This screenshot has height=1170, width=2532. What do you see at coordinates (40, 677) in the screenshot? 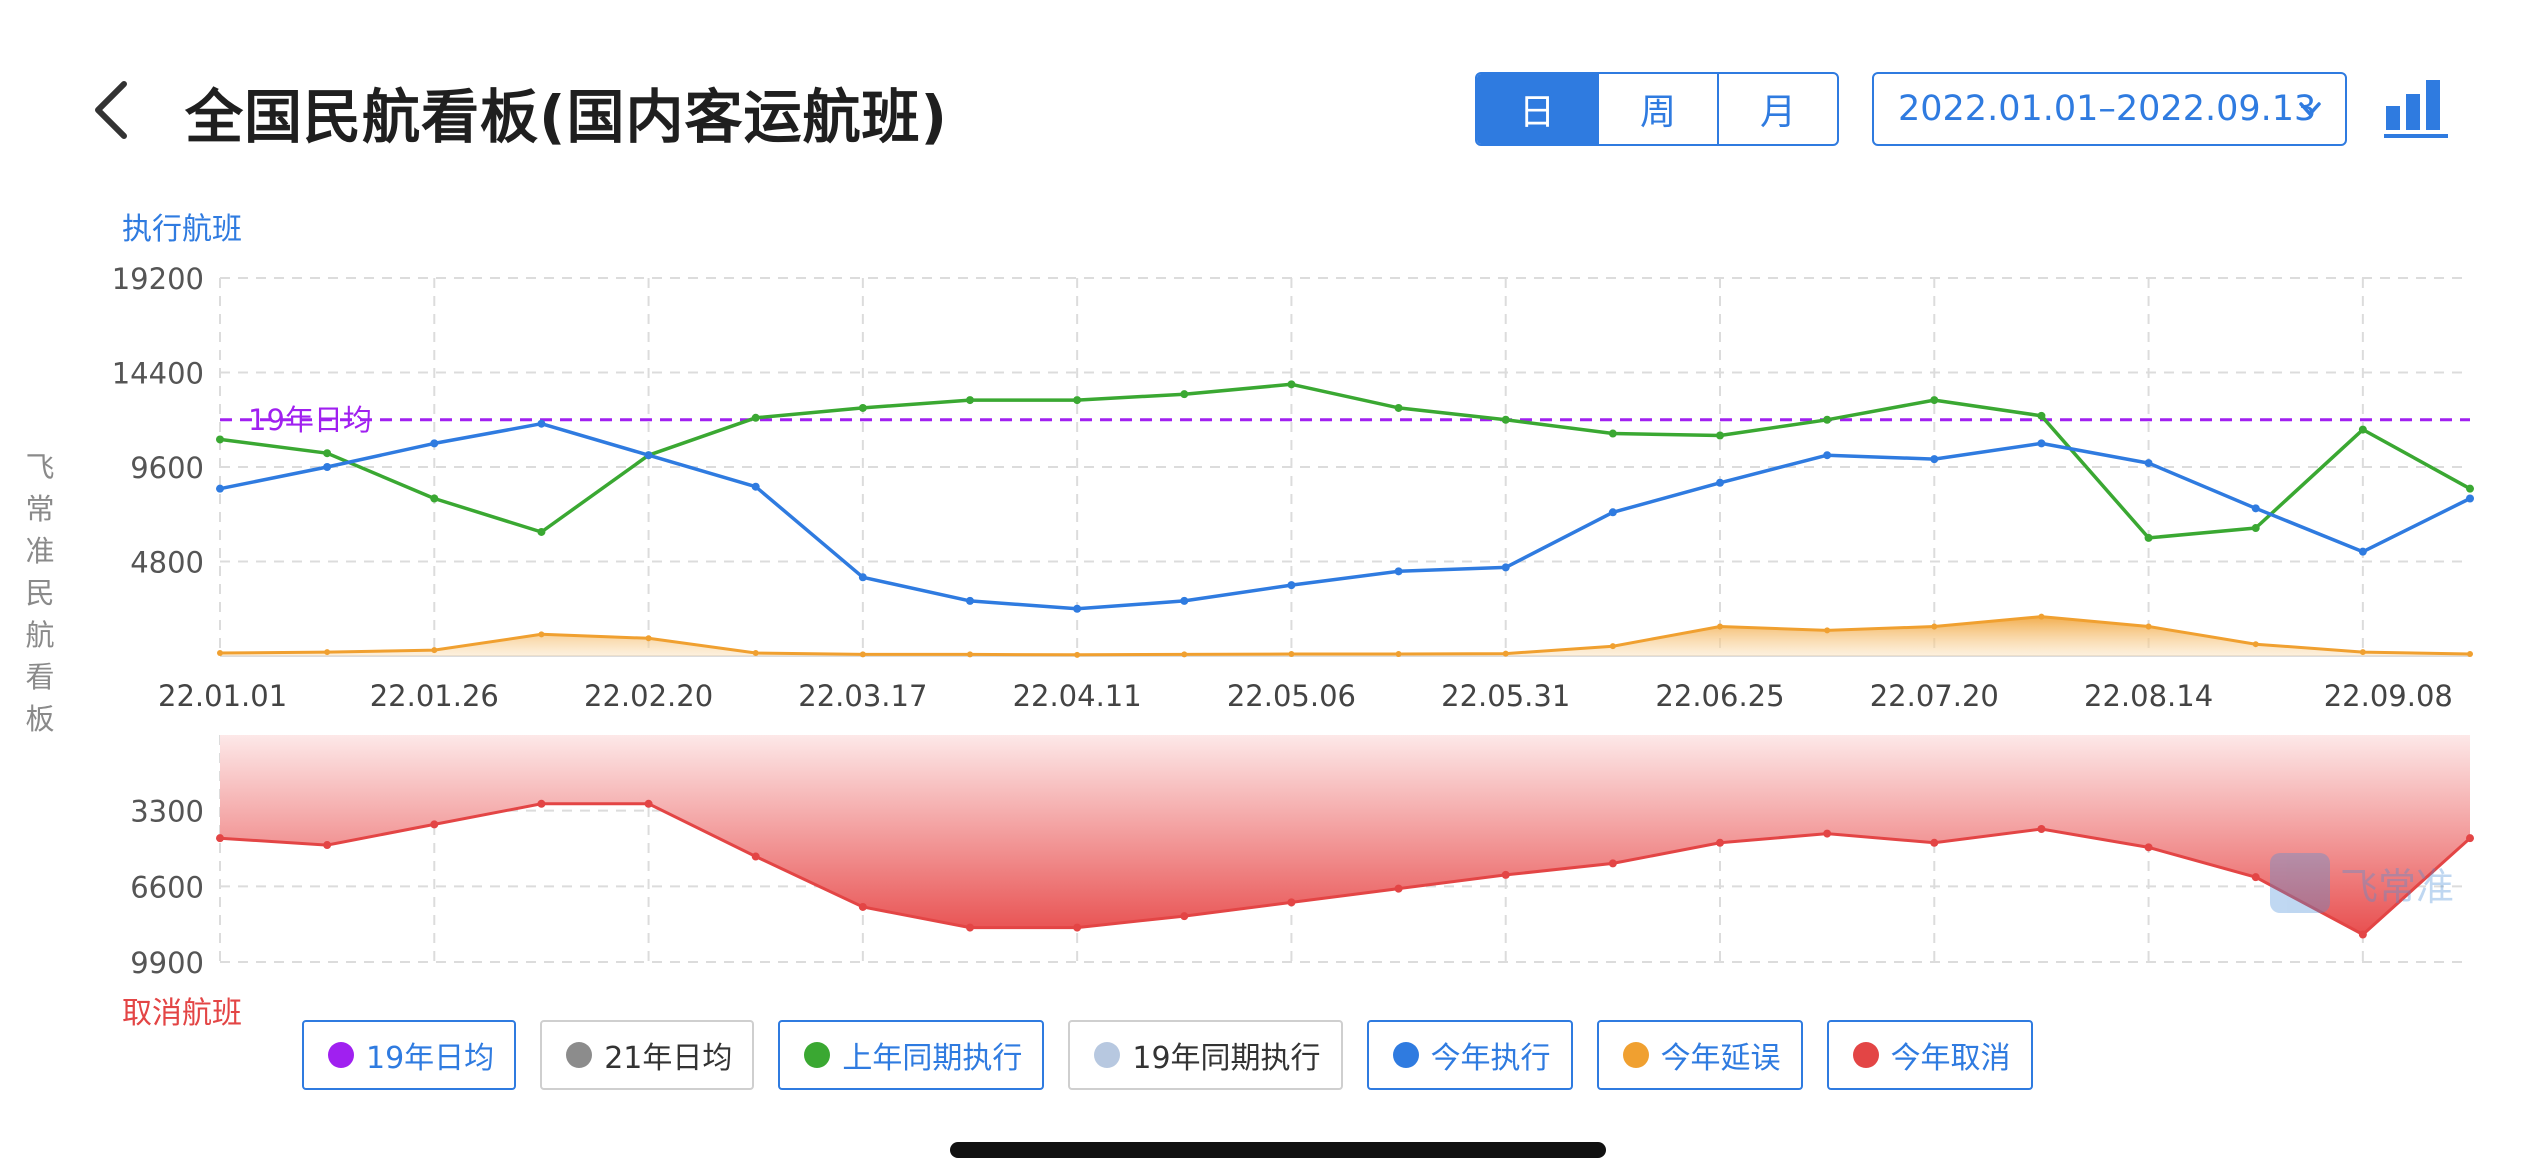
I see `side-label-char: 看` at bounding box center [40, 677].